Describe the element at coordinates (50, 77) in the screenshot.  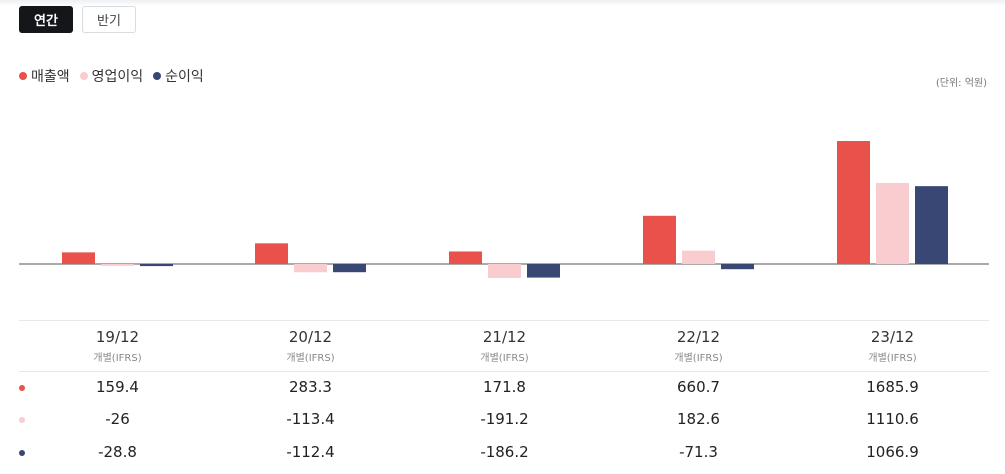
I see `legend-label: 매출액` at that location.